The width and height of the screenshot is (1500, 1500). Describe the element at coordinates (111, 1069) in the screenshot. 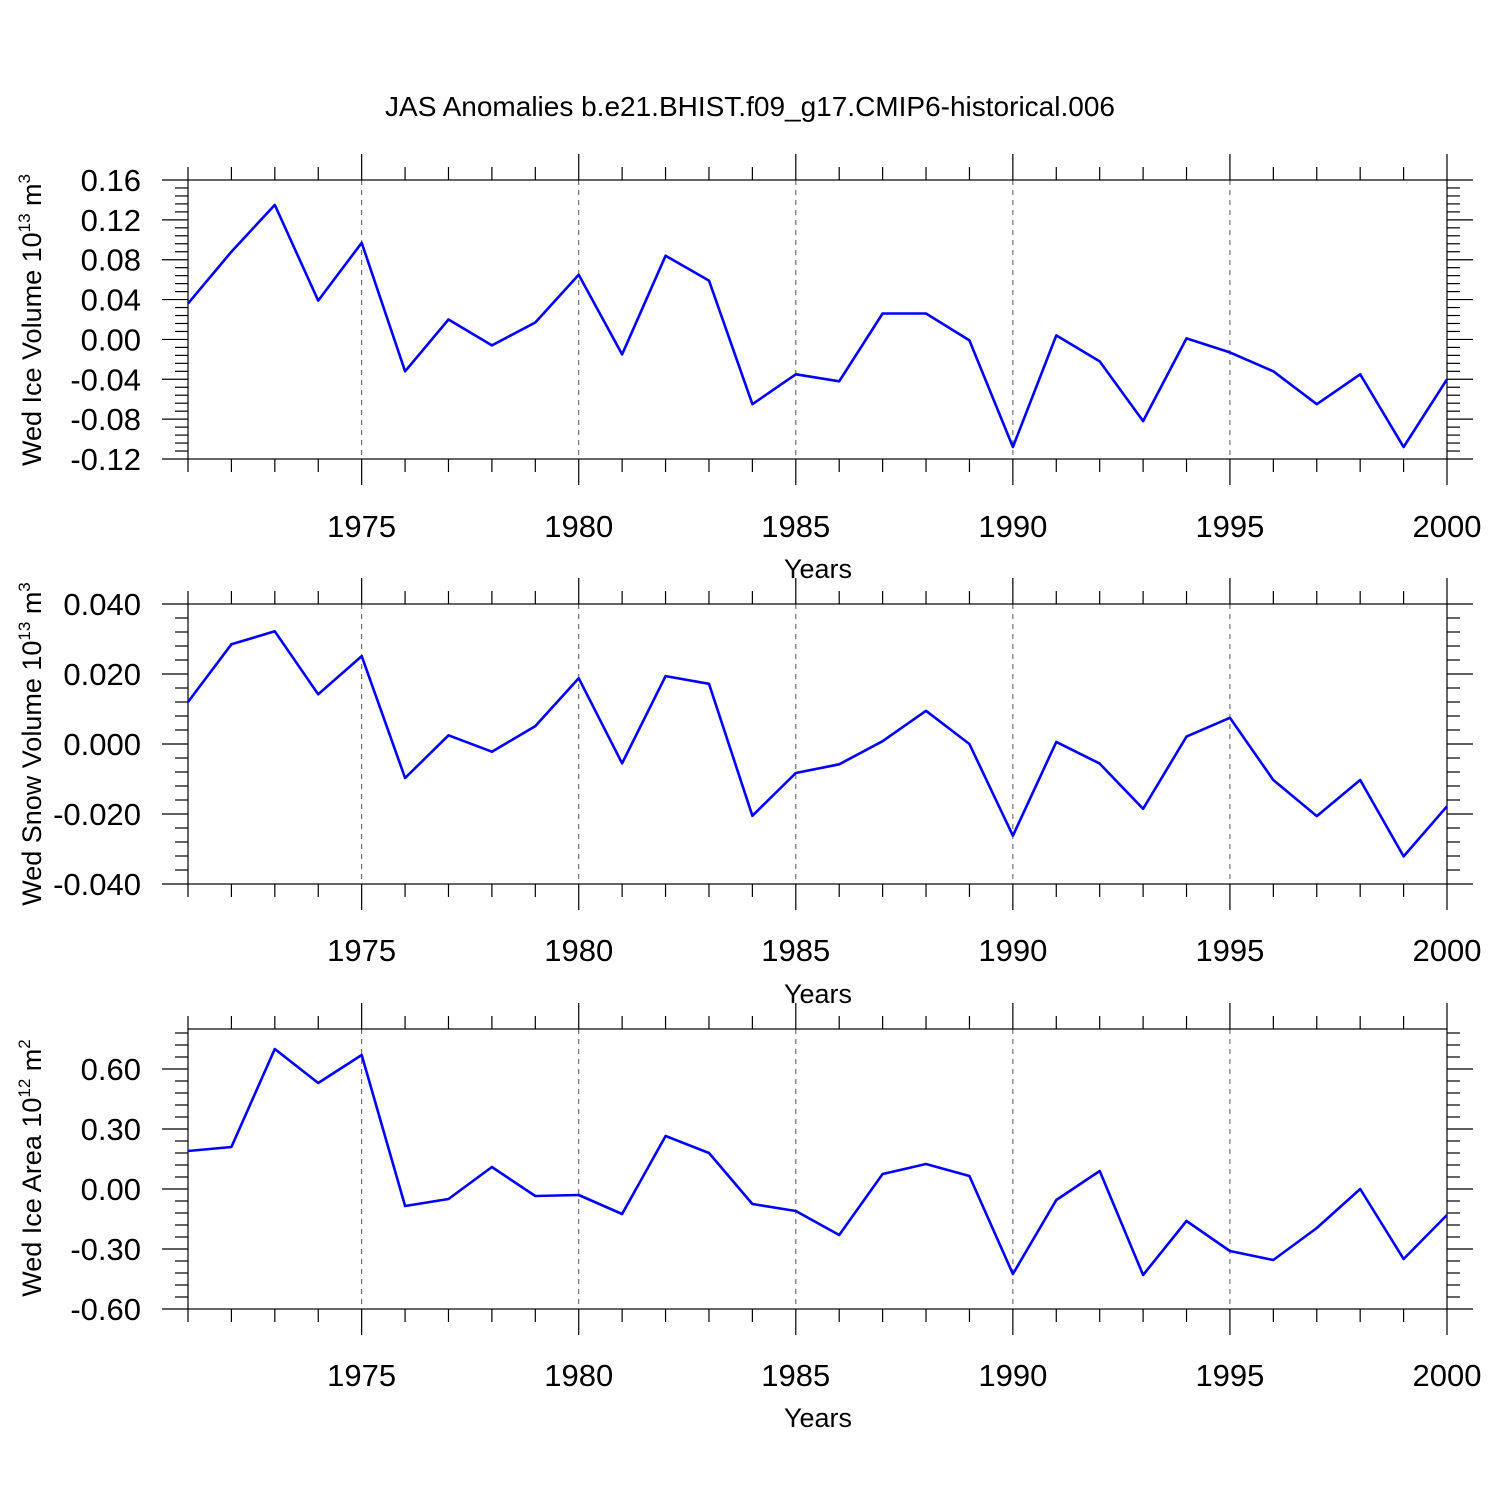

I see `y-tick-label: 0.60` at that location.